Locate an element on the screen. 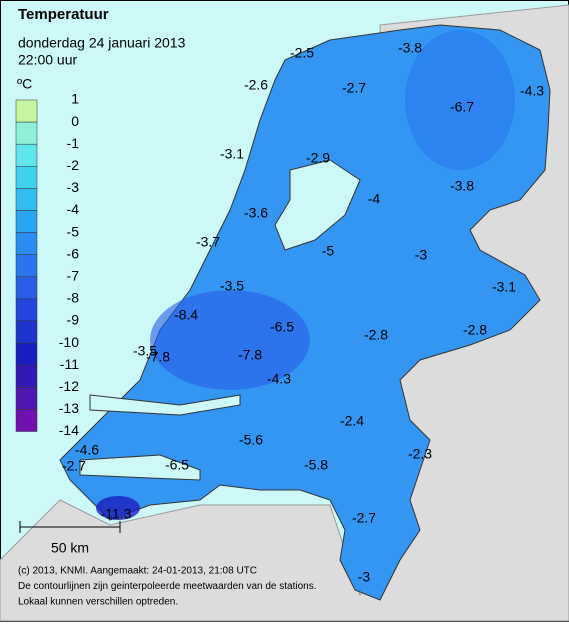  legend-label: -13 is located at coordinates (69, 408).